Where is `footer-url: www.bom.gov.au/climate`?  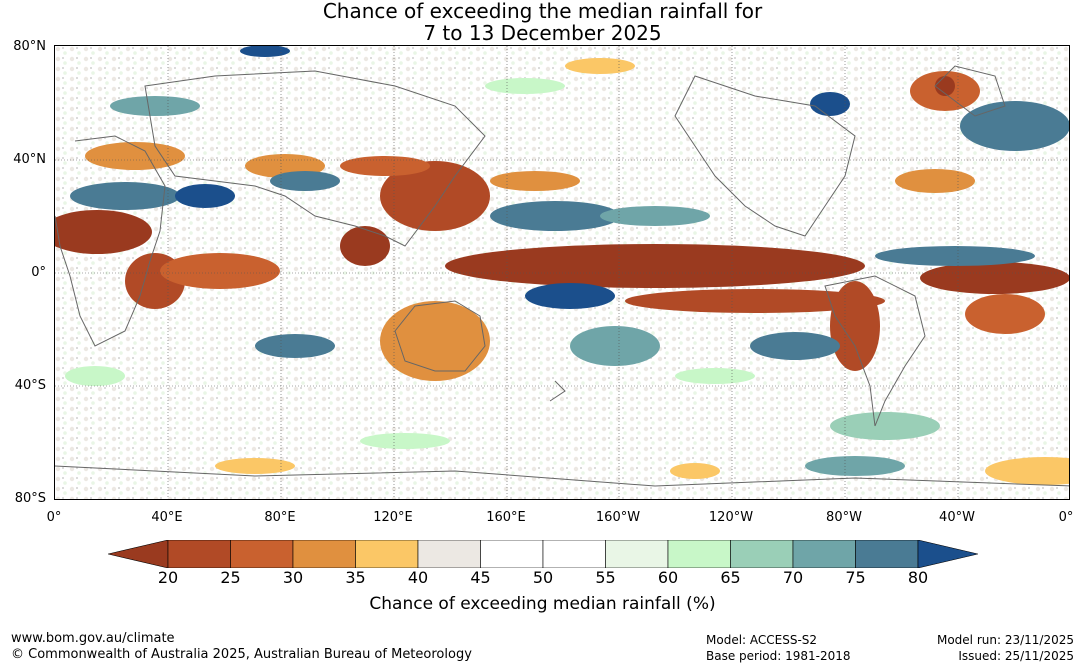 footer-url: www.bom.gov.au/climate is located at coordinates (93, 638).